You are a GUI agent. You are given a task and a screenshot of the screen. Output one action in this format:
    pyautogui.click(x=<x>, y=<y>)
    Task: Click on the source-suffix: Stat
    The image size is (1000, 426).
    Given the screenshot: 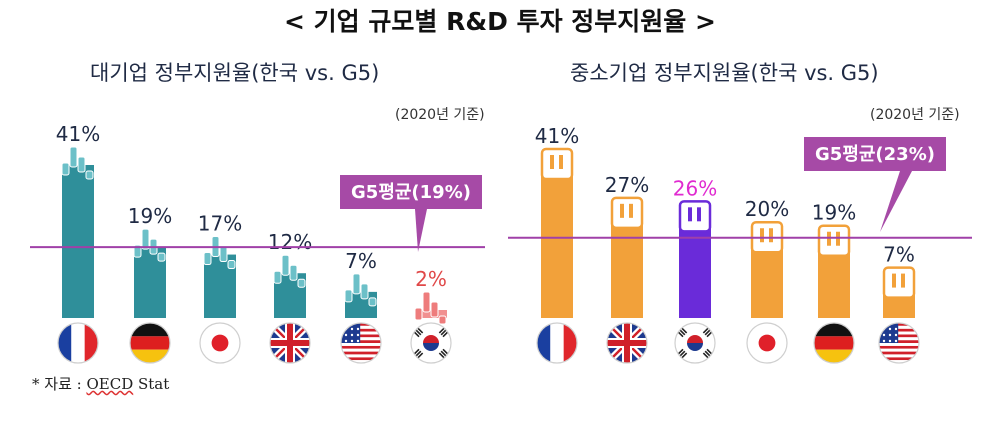 What is the action you would take?
    pyautogui.click(x=151, y=384)
    